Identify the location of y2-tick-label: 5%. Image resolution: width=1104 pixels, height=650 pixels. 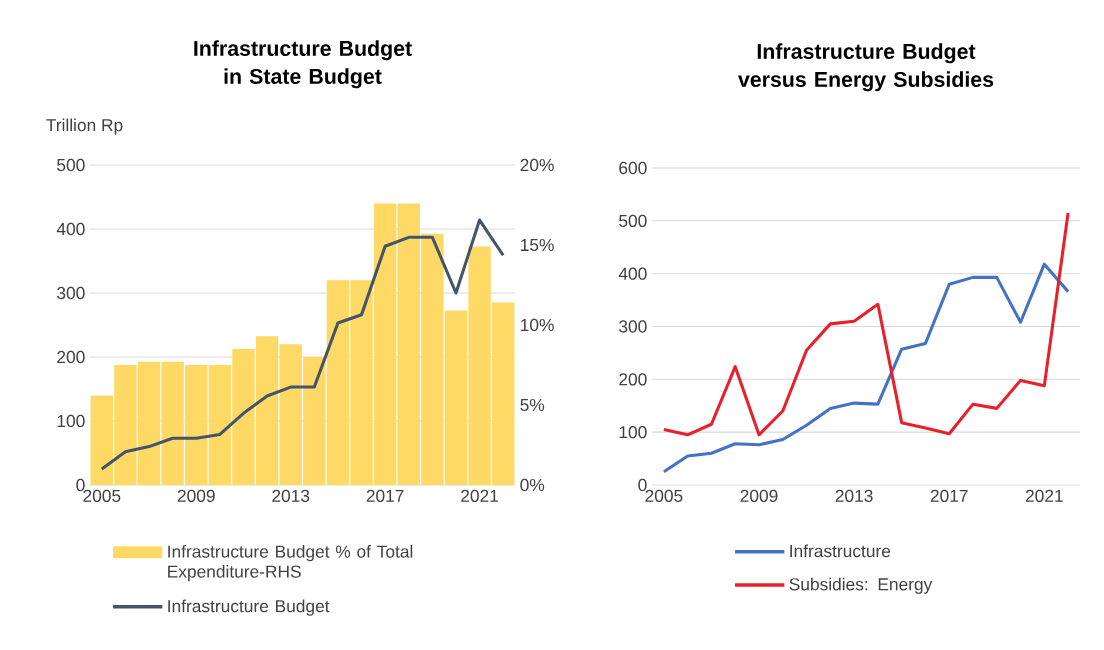
(532, 405).